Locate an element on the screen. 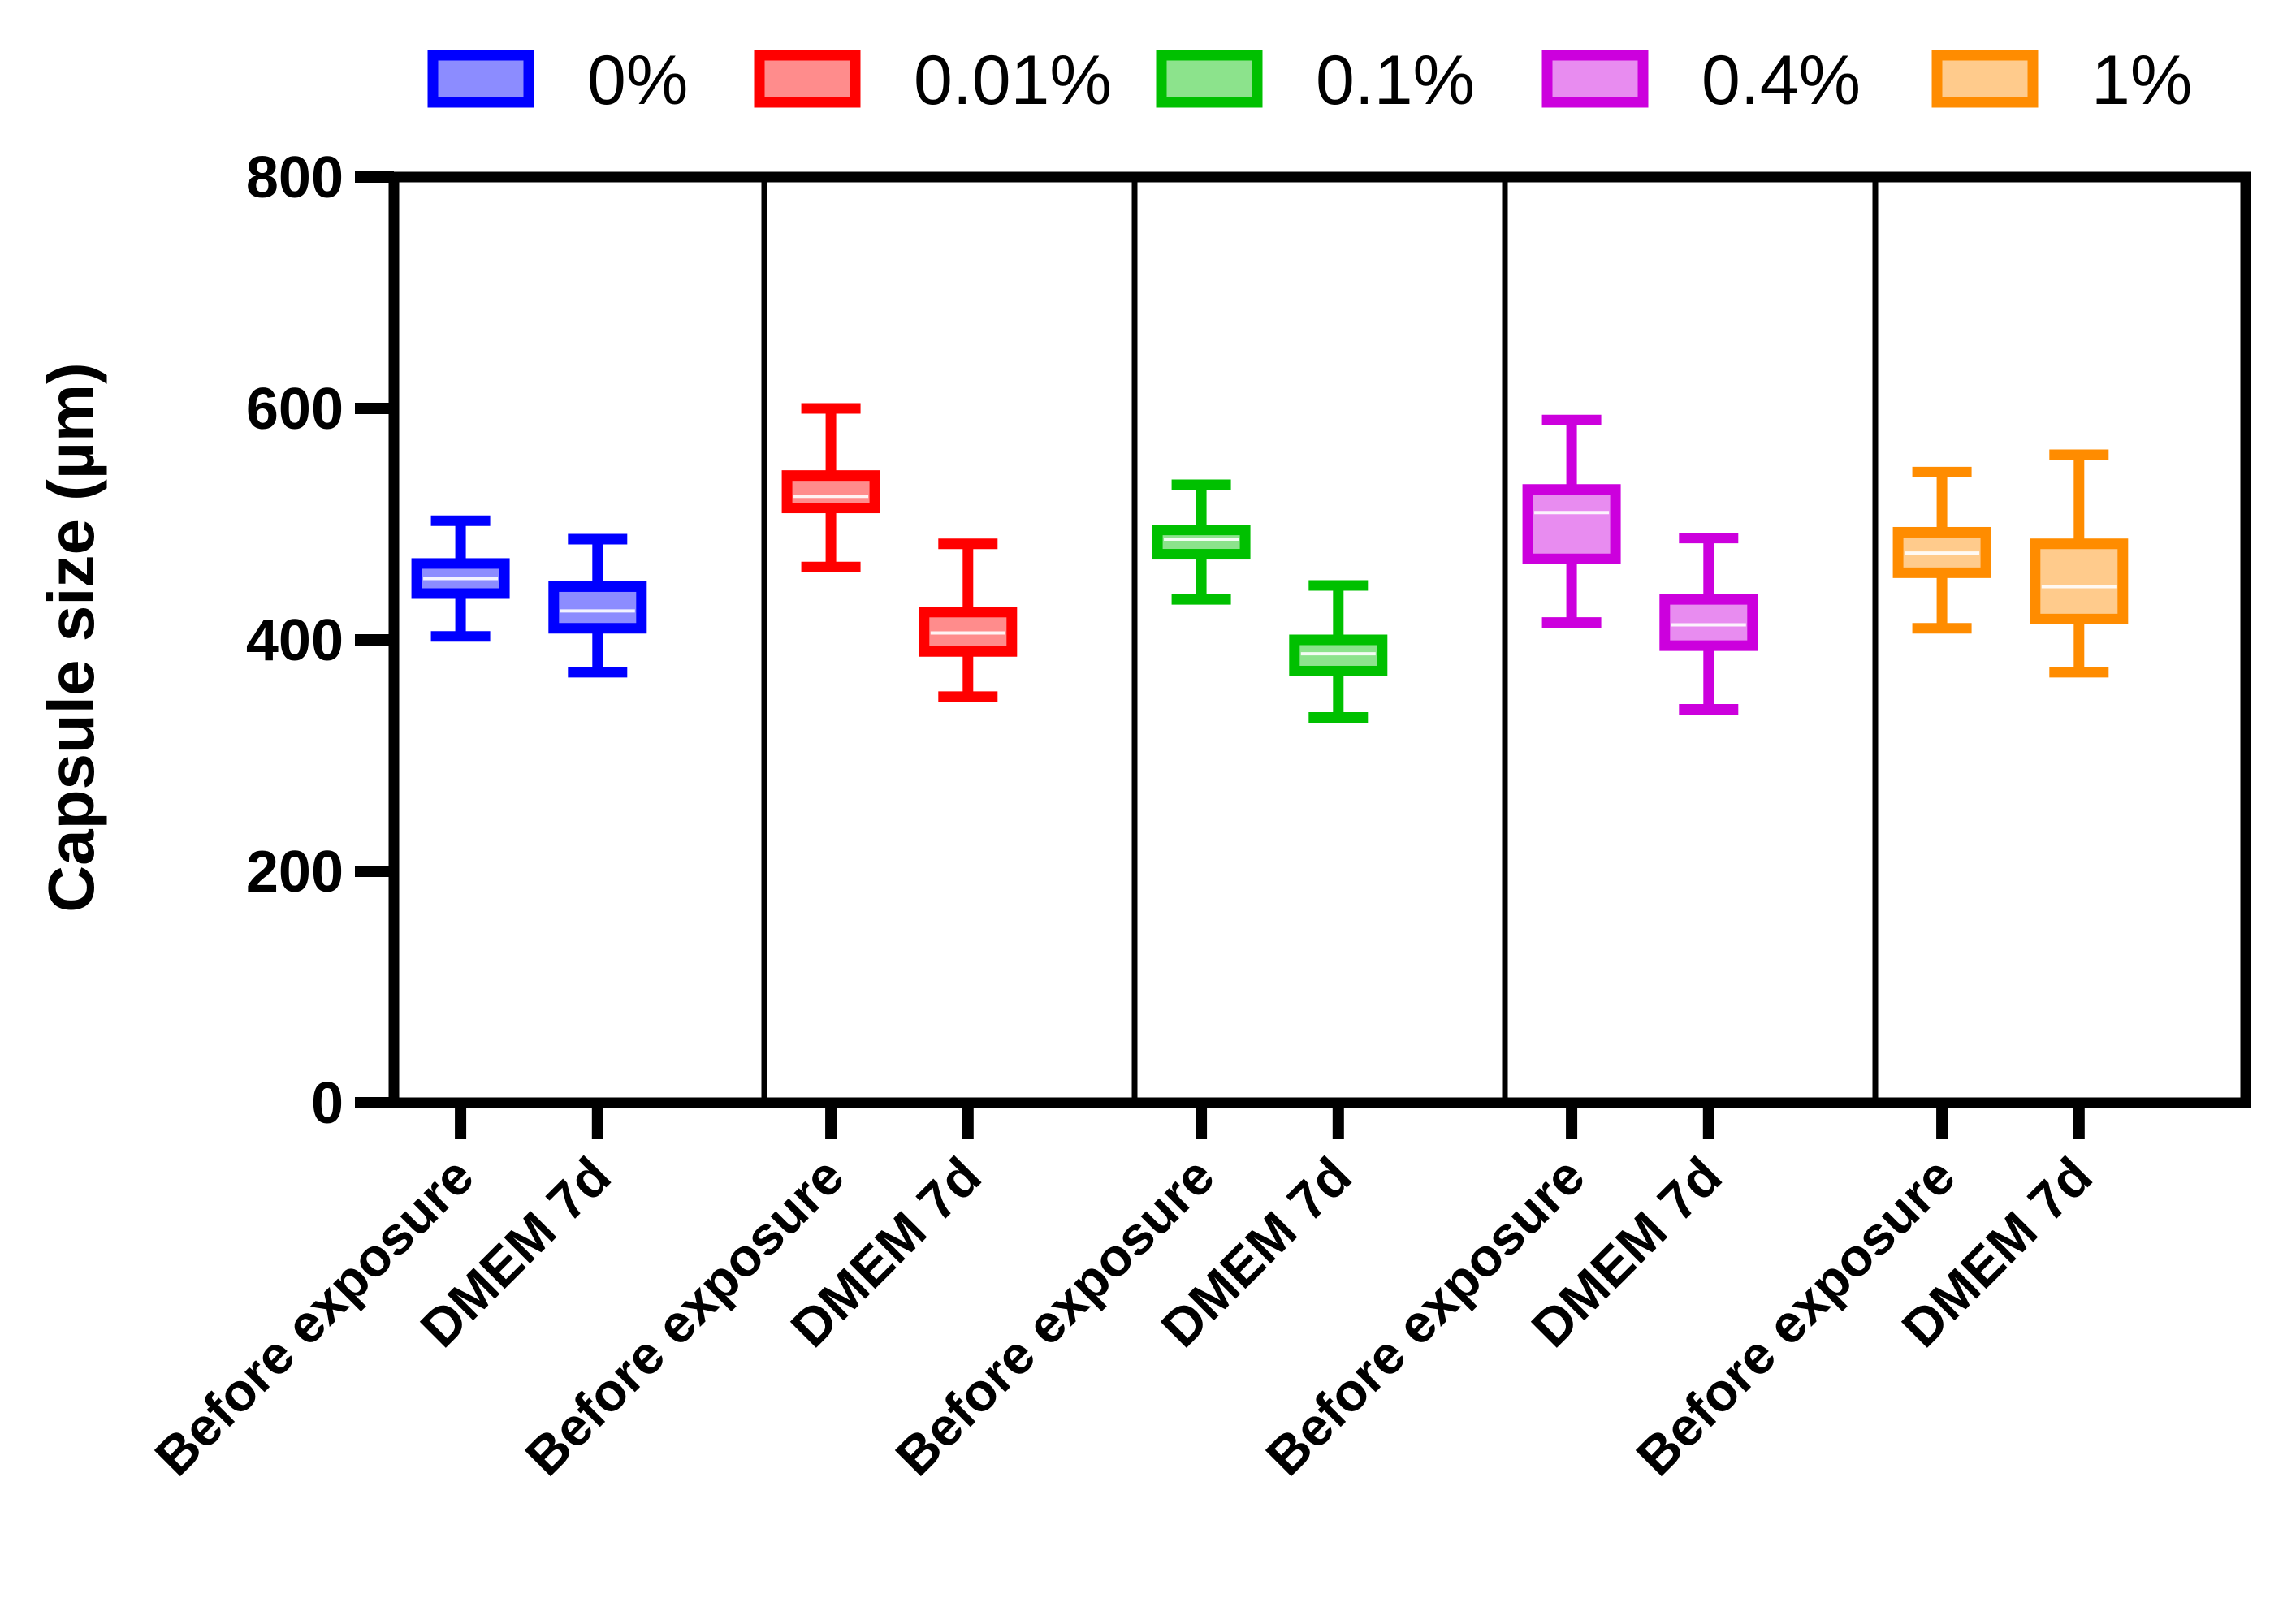  box-0.4%-before-exposure is located at coordinates (1571, 521).